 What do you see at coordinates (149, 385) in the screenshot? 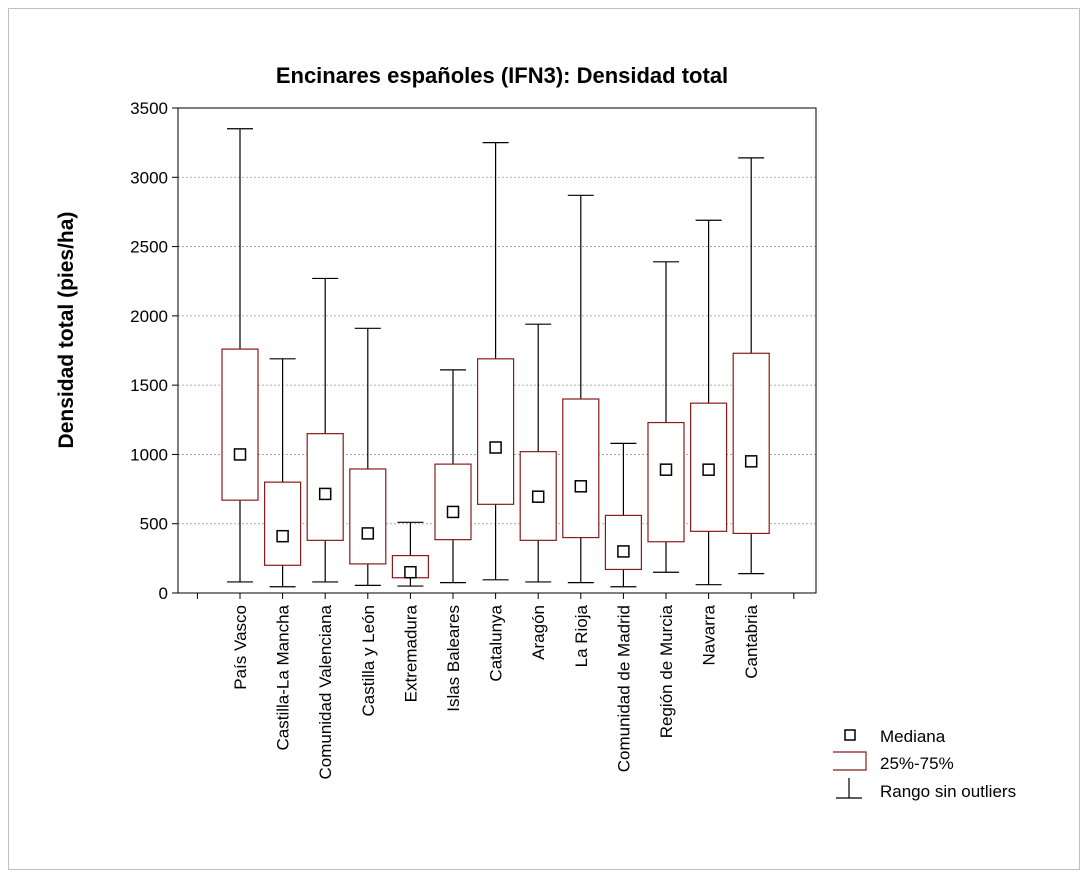
I see `y-tick-label: 1500` at bounding box center [149, 385].